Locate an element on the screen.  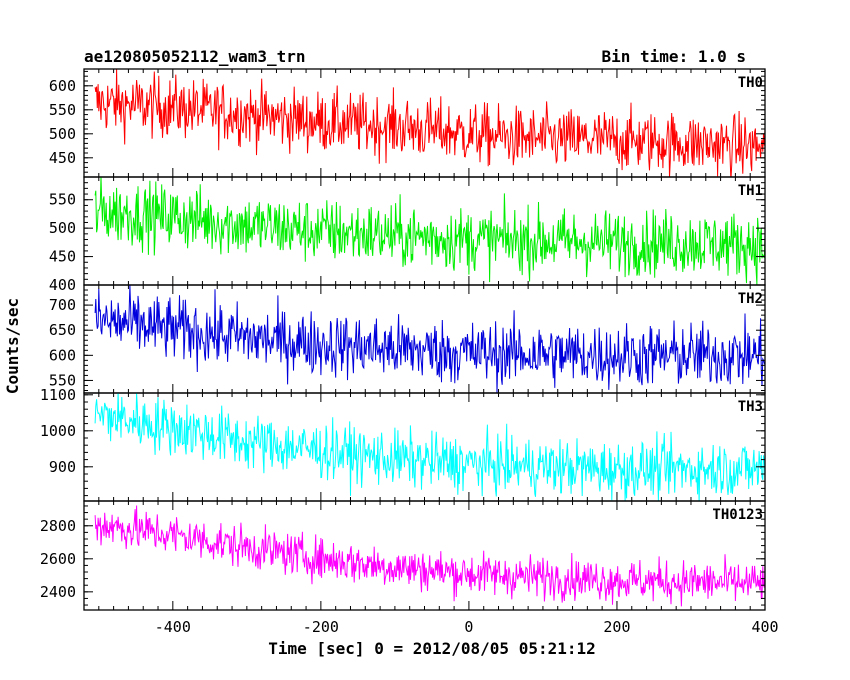
bin-time-label: Bin time: 1.0 s is located at coordinates (674, 56).